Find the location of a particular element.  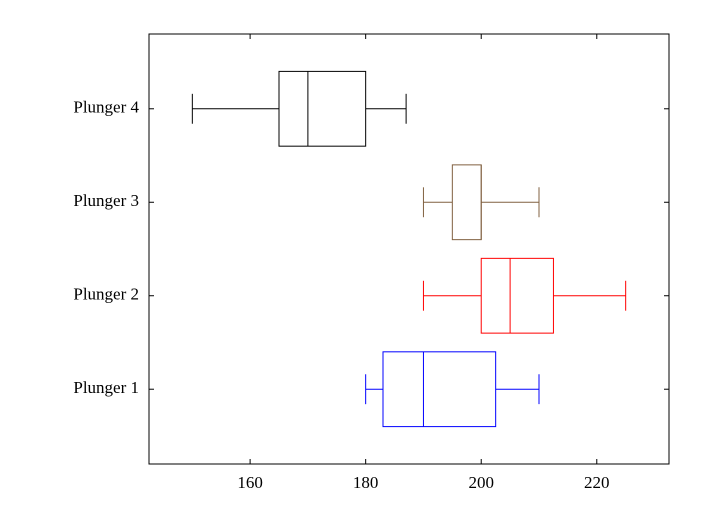

y-tick-label: Plunger 1 is located at coordinates (106, 387).